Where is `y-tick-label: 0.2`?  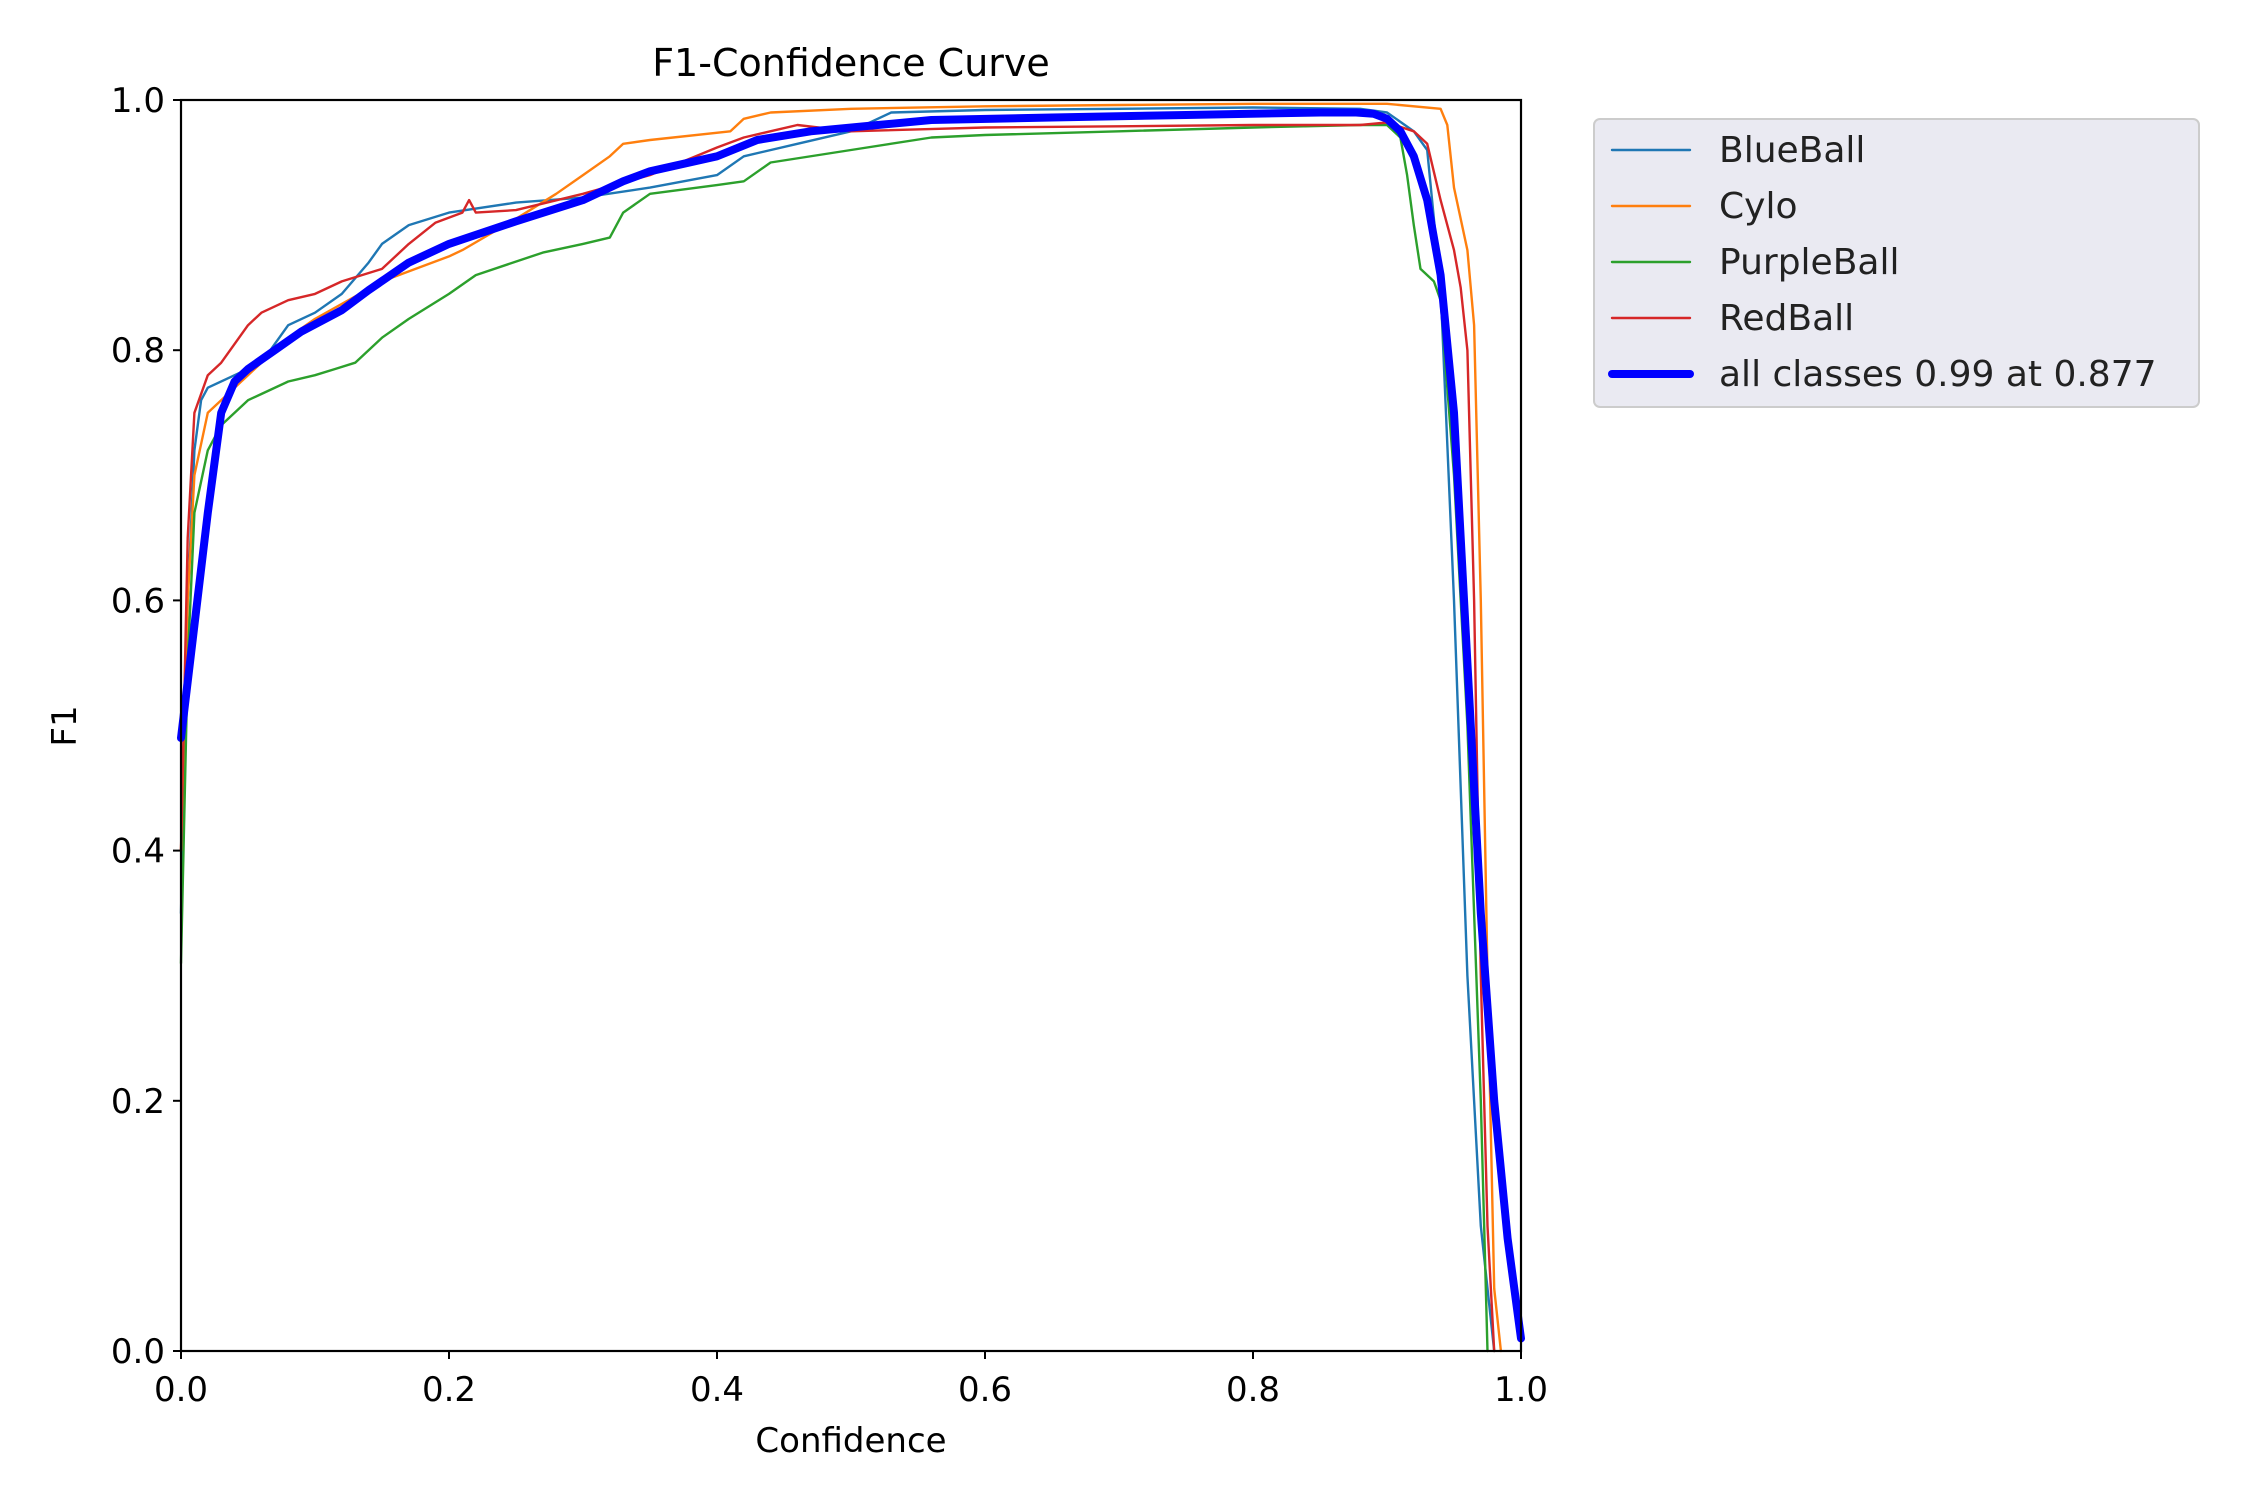 y-tick-label: 0.2 is located at coordinates (138, 1102).